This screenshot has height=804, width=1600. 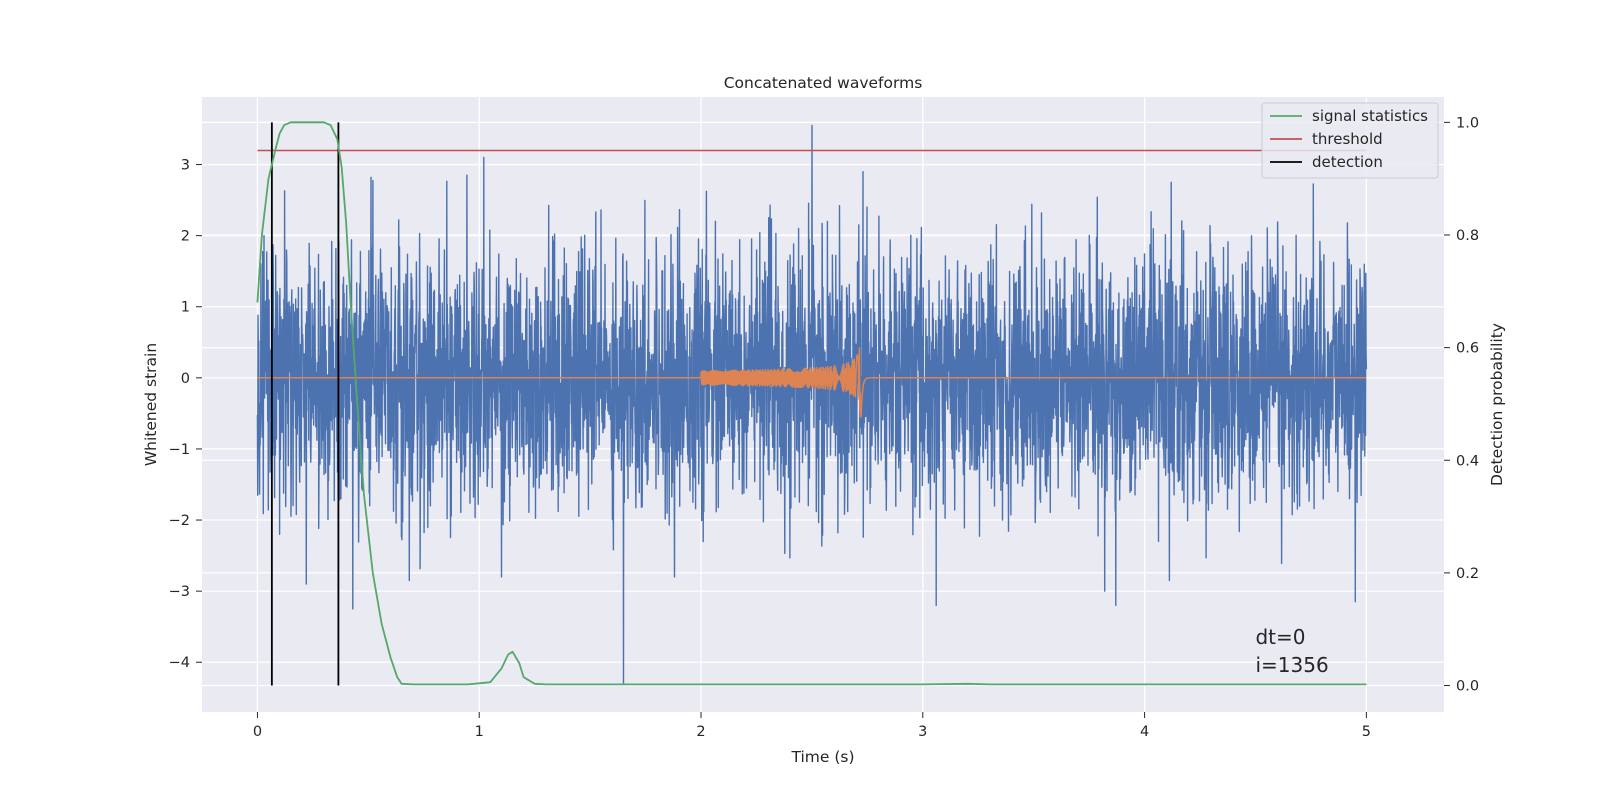 What do you see at coordinates (479, 732) in the screenshot?
I see `x-tick-label: 1` at bounding box center [479, 732].